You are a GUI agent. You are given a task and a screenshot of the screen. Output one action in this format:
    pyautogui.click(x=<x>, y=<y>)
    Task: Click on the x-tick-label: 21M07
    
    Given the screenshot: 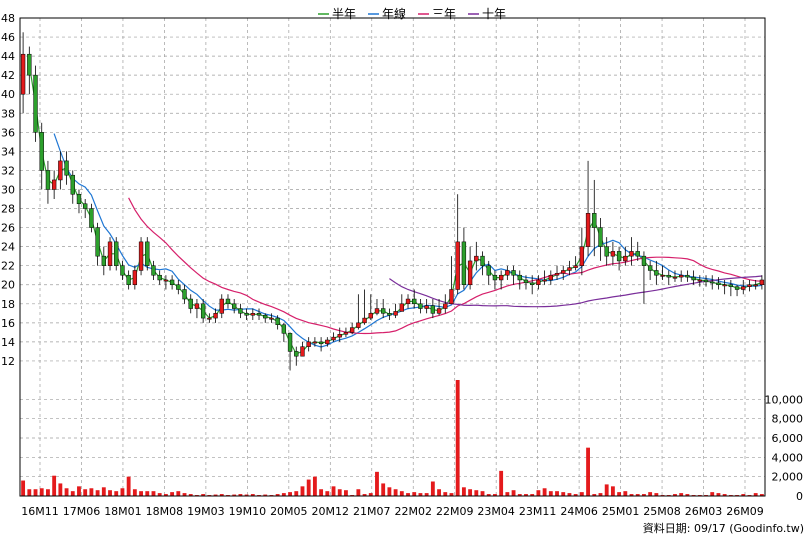 What is the action you would take?
    pyautogui.click(x=372, y=511)
    